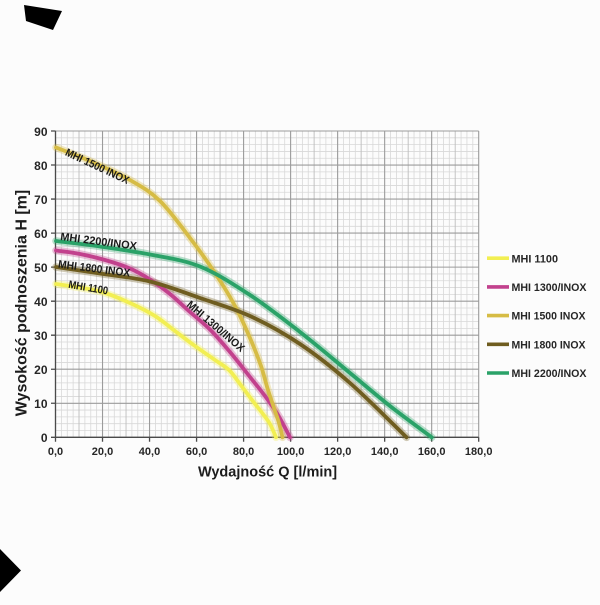  Describe the element at coordinates (55, 452) in the screenshot. I see `svg-text: 0,0` at that location.